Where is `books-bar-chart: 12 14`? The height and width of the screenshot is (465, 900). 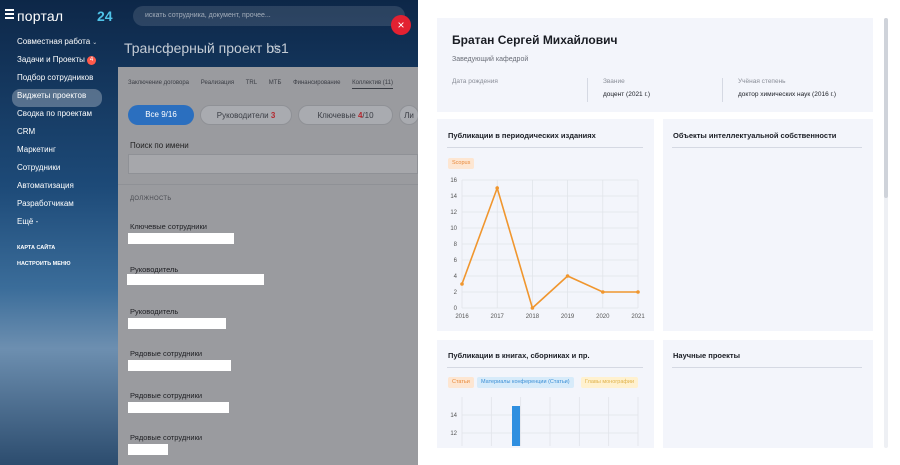 books-bar-chart: 12 14 is located at coordinates (544, 421).